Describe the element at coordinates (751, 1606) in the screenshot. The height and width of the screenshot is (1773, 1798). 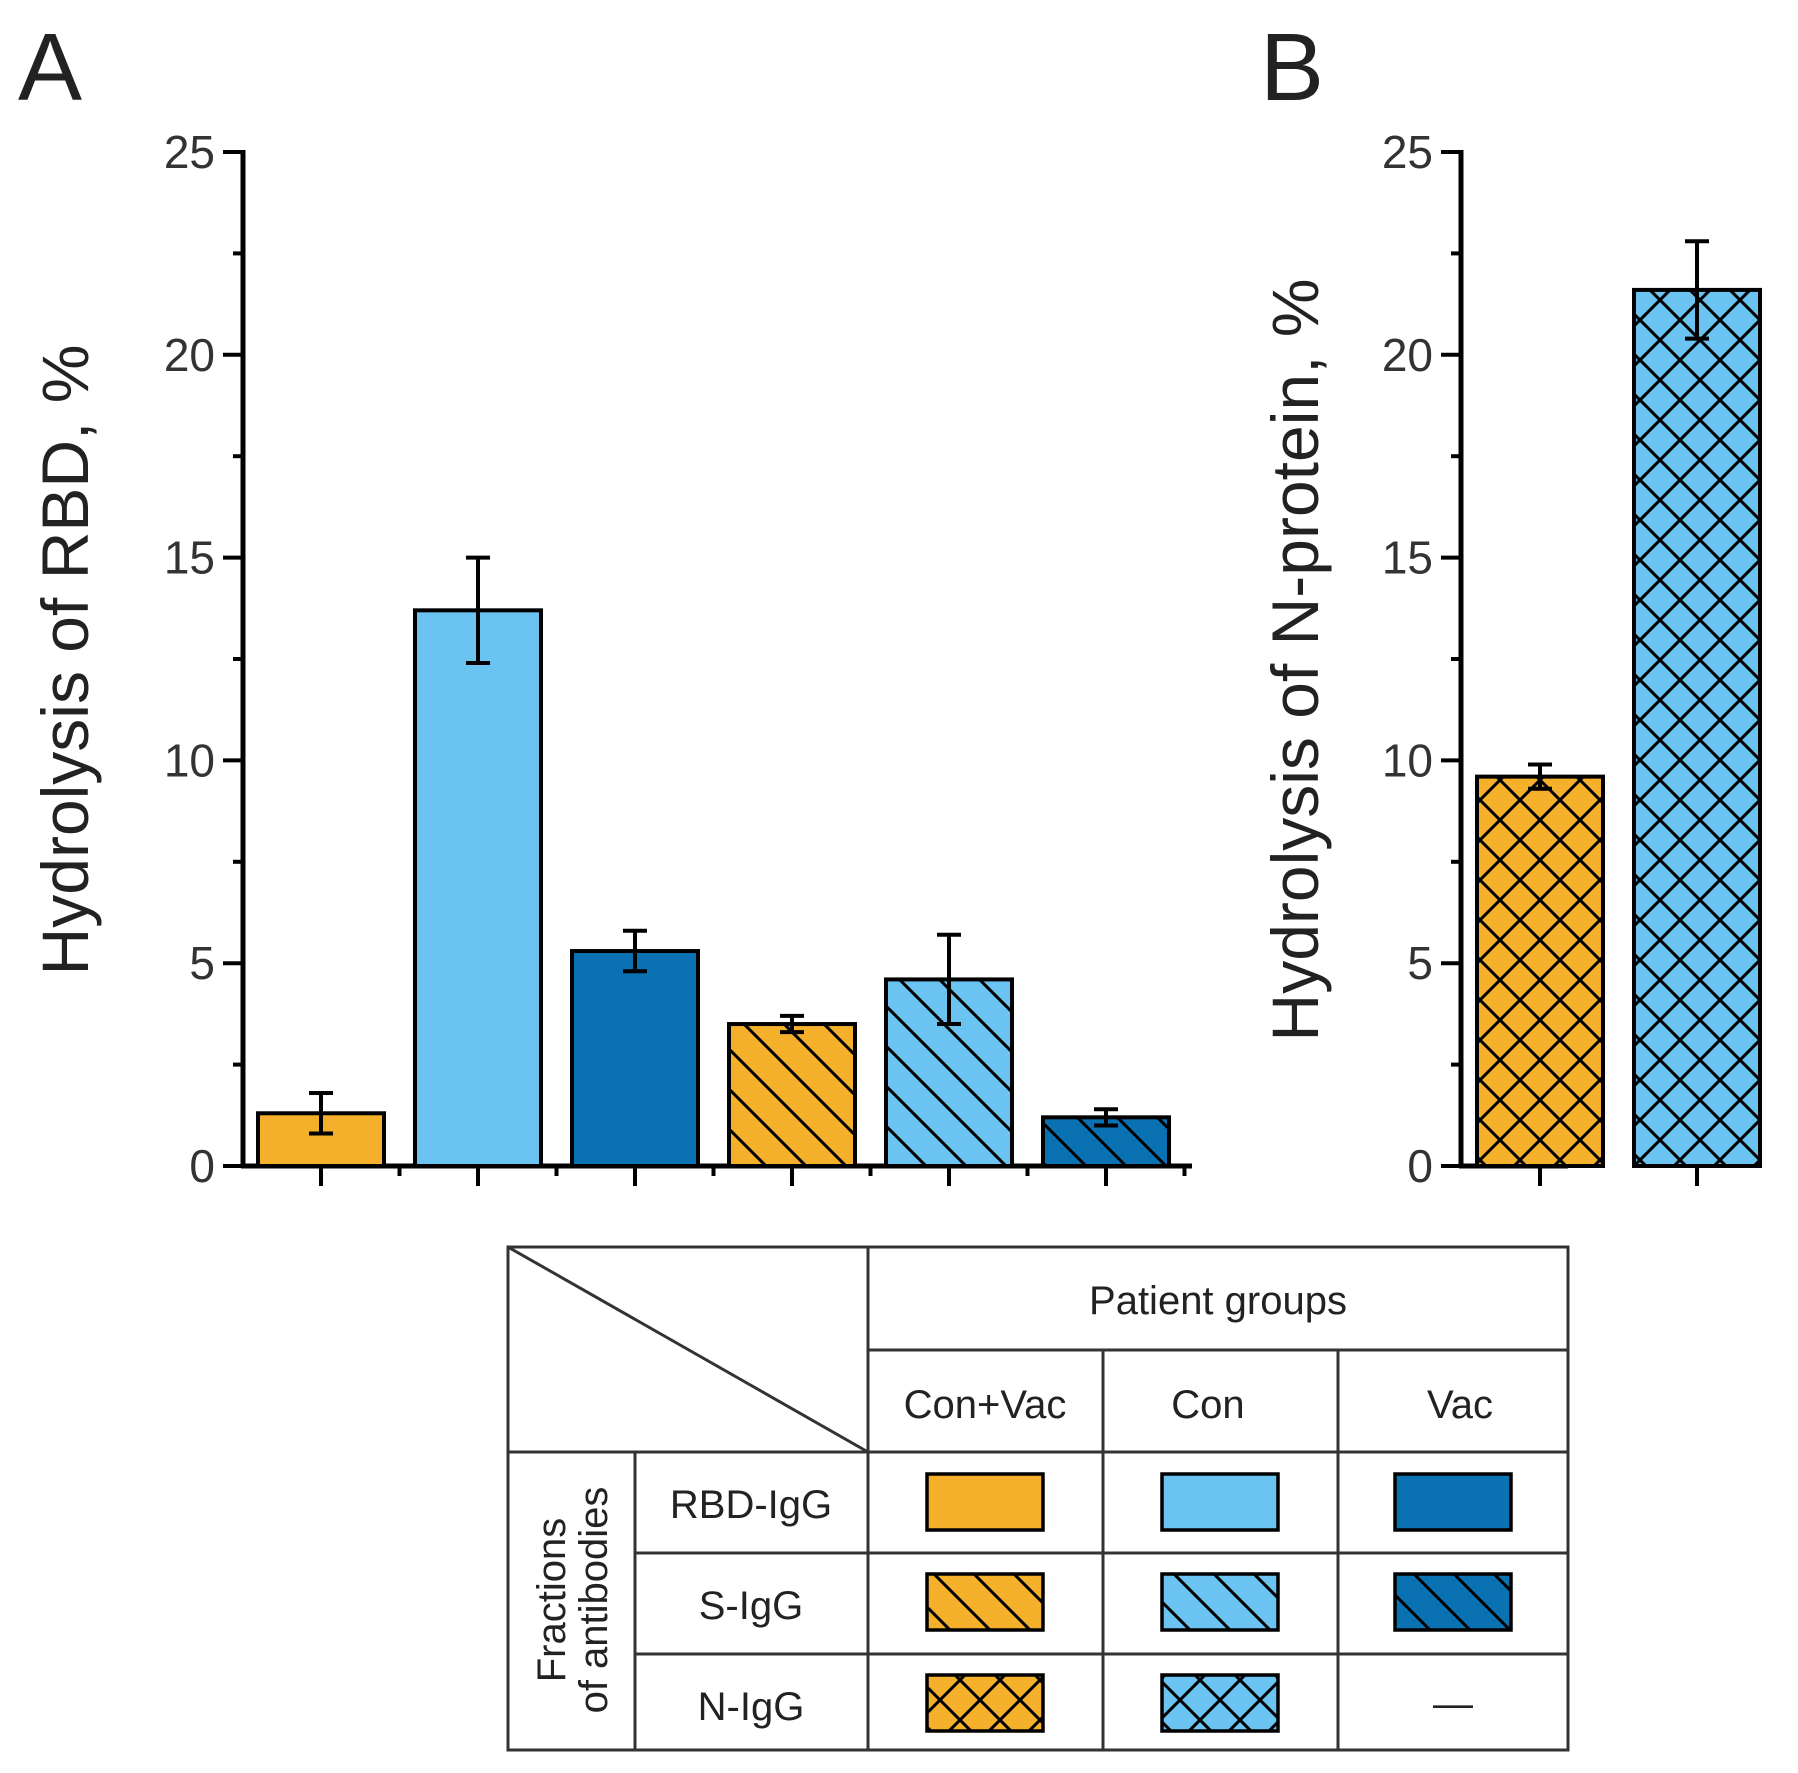
I see `legend-row-label-s-igg: S-IgG` at that location.